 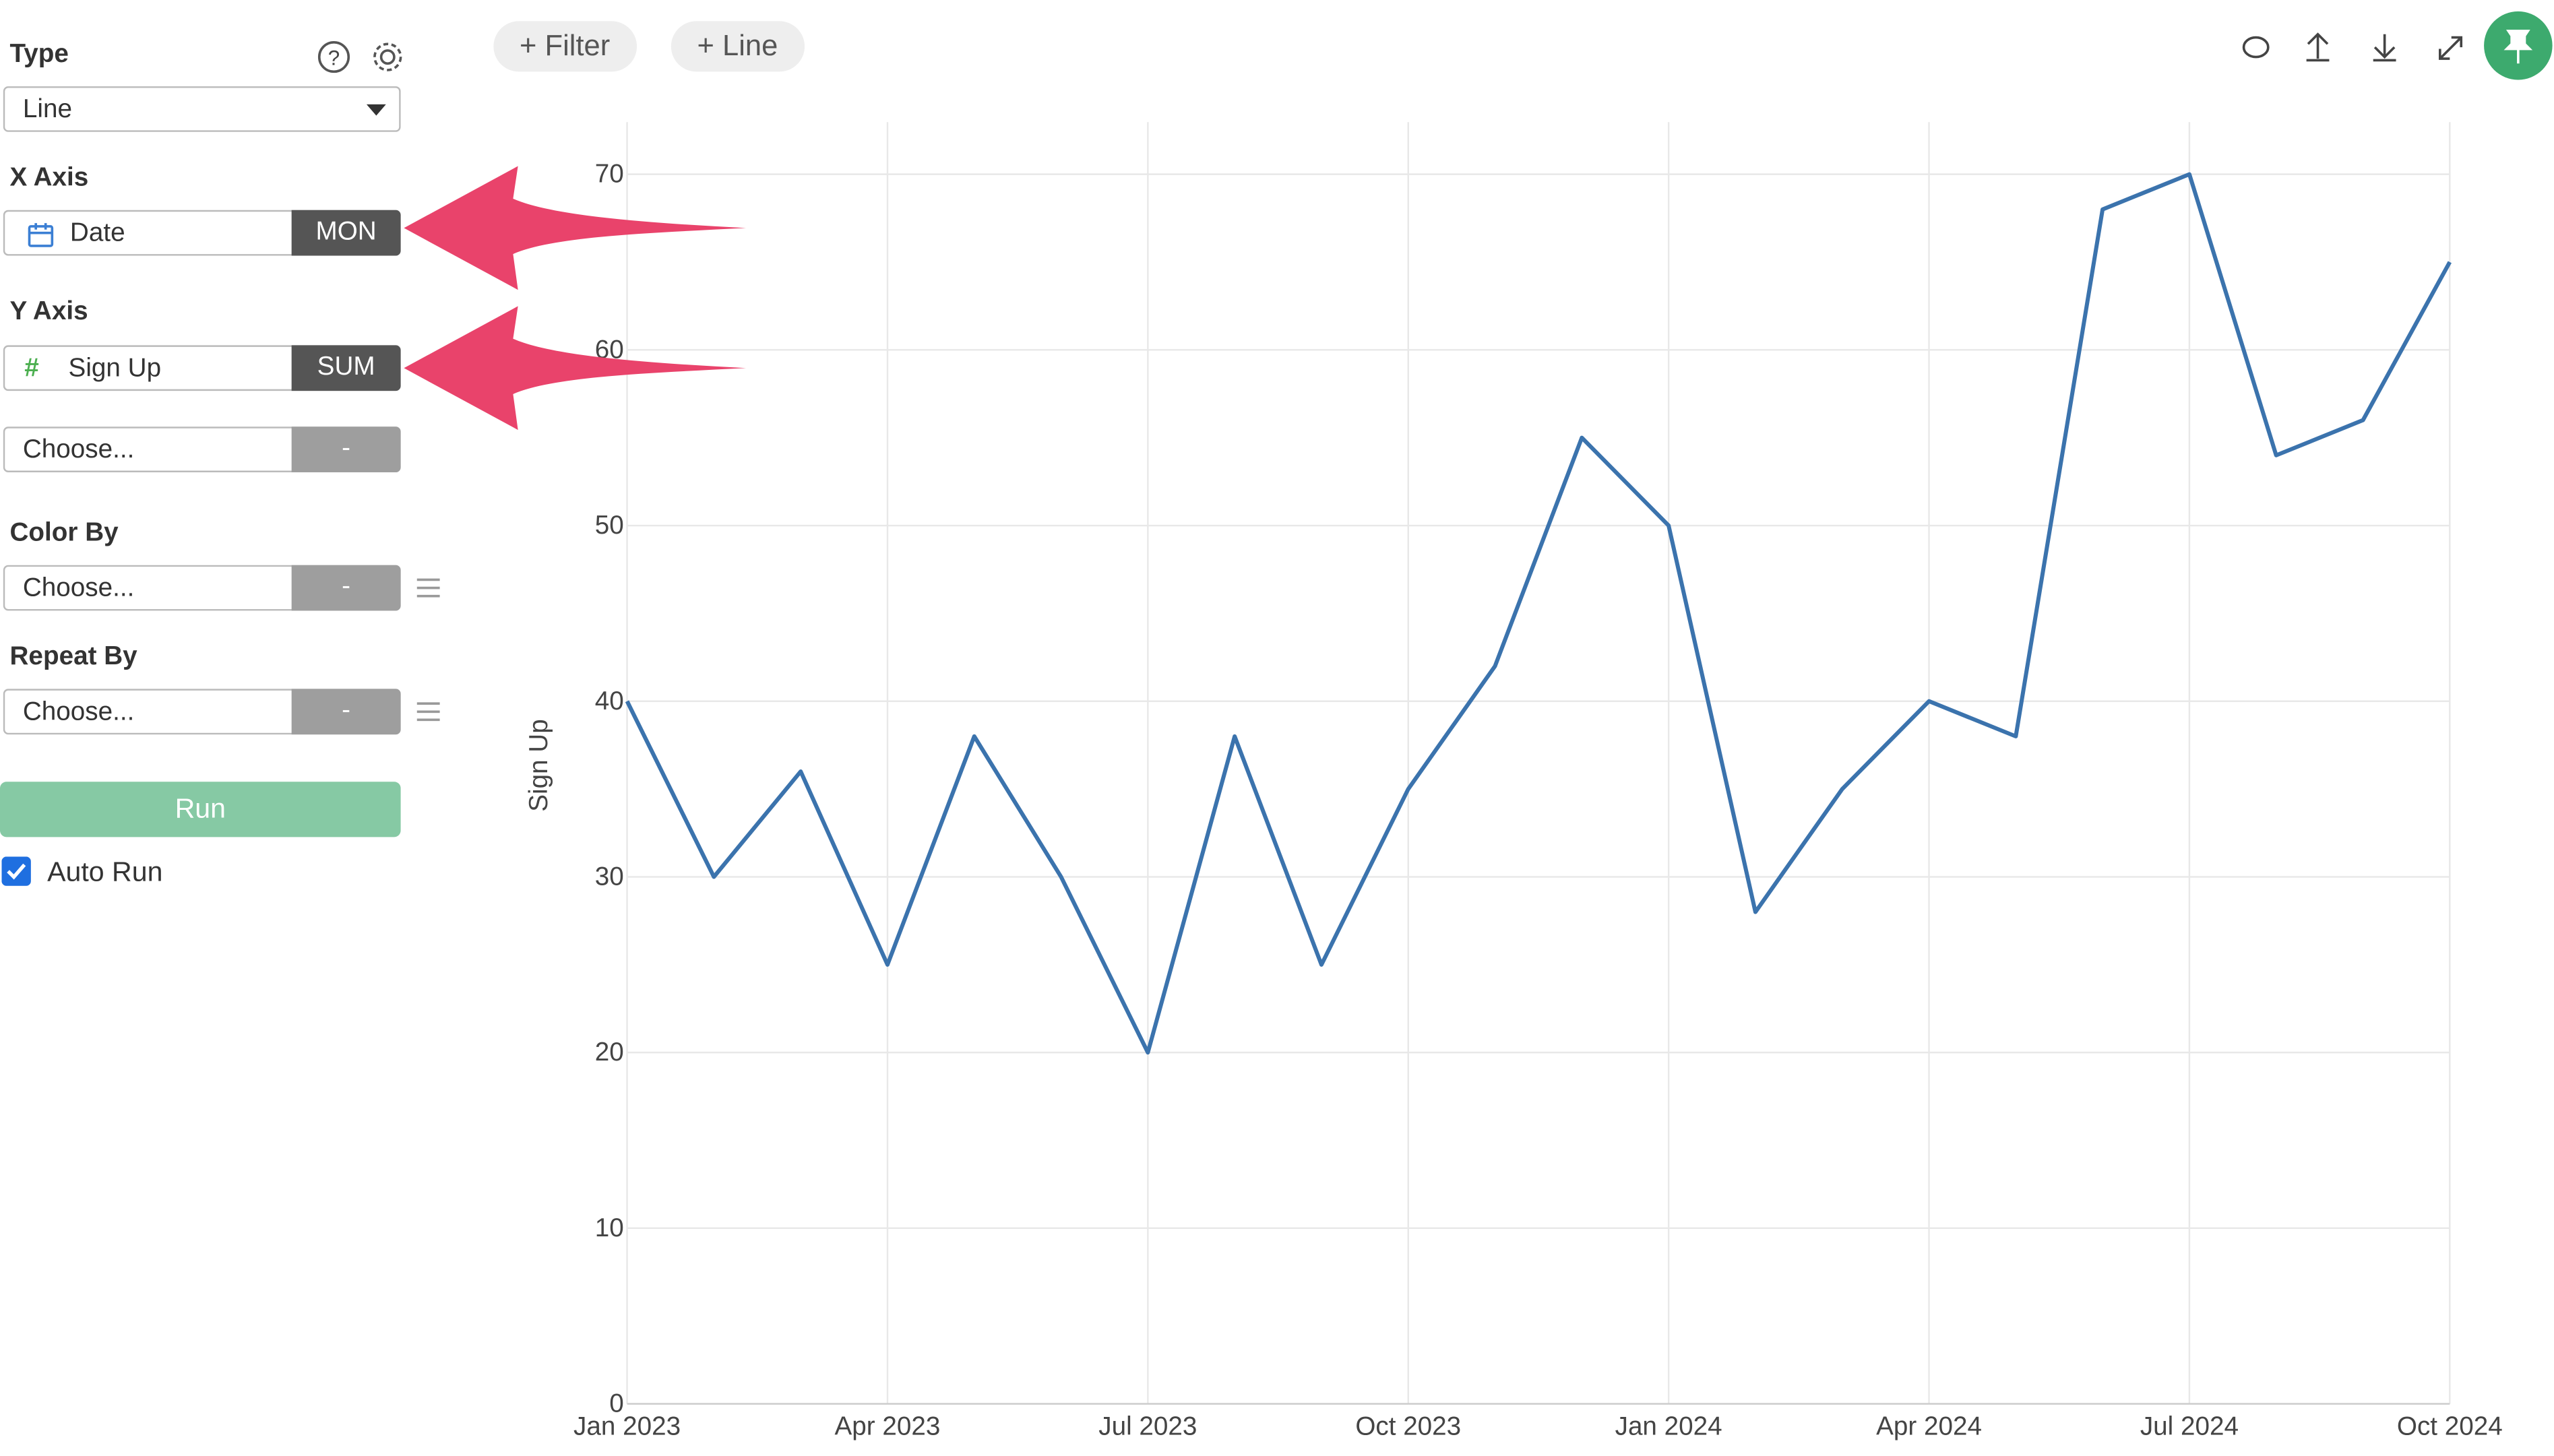 What do you see at coordinates (202, 368) in the screenshot?
I see `y-field: # Sign Up SUM` at bounding box center [202, 368].